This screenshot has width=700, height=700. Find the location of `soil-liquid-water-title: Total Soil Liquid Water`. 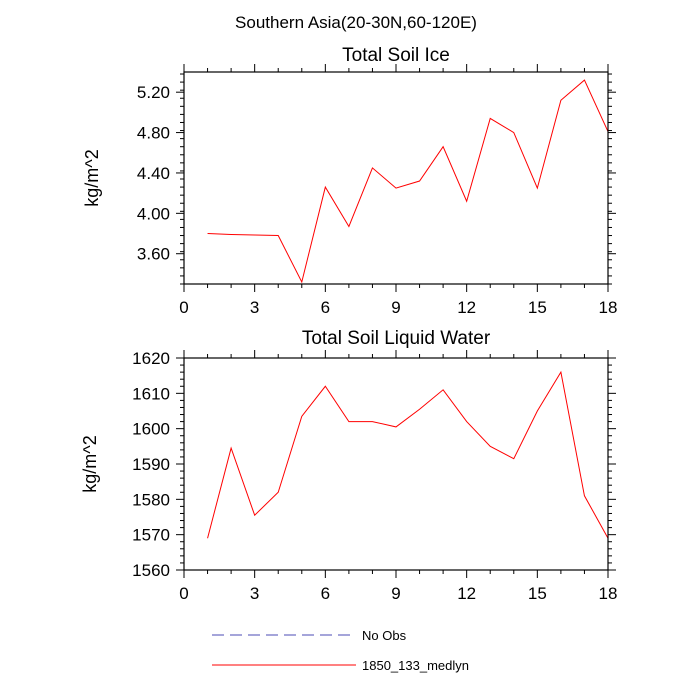

soil-liquid-water-title: Total Soil Liquid Water is located at coordinates (396, 338).